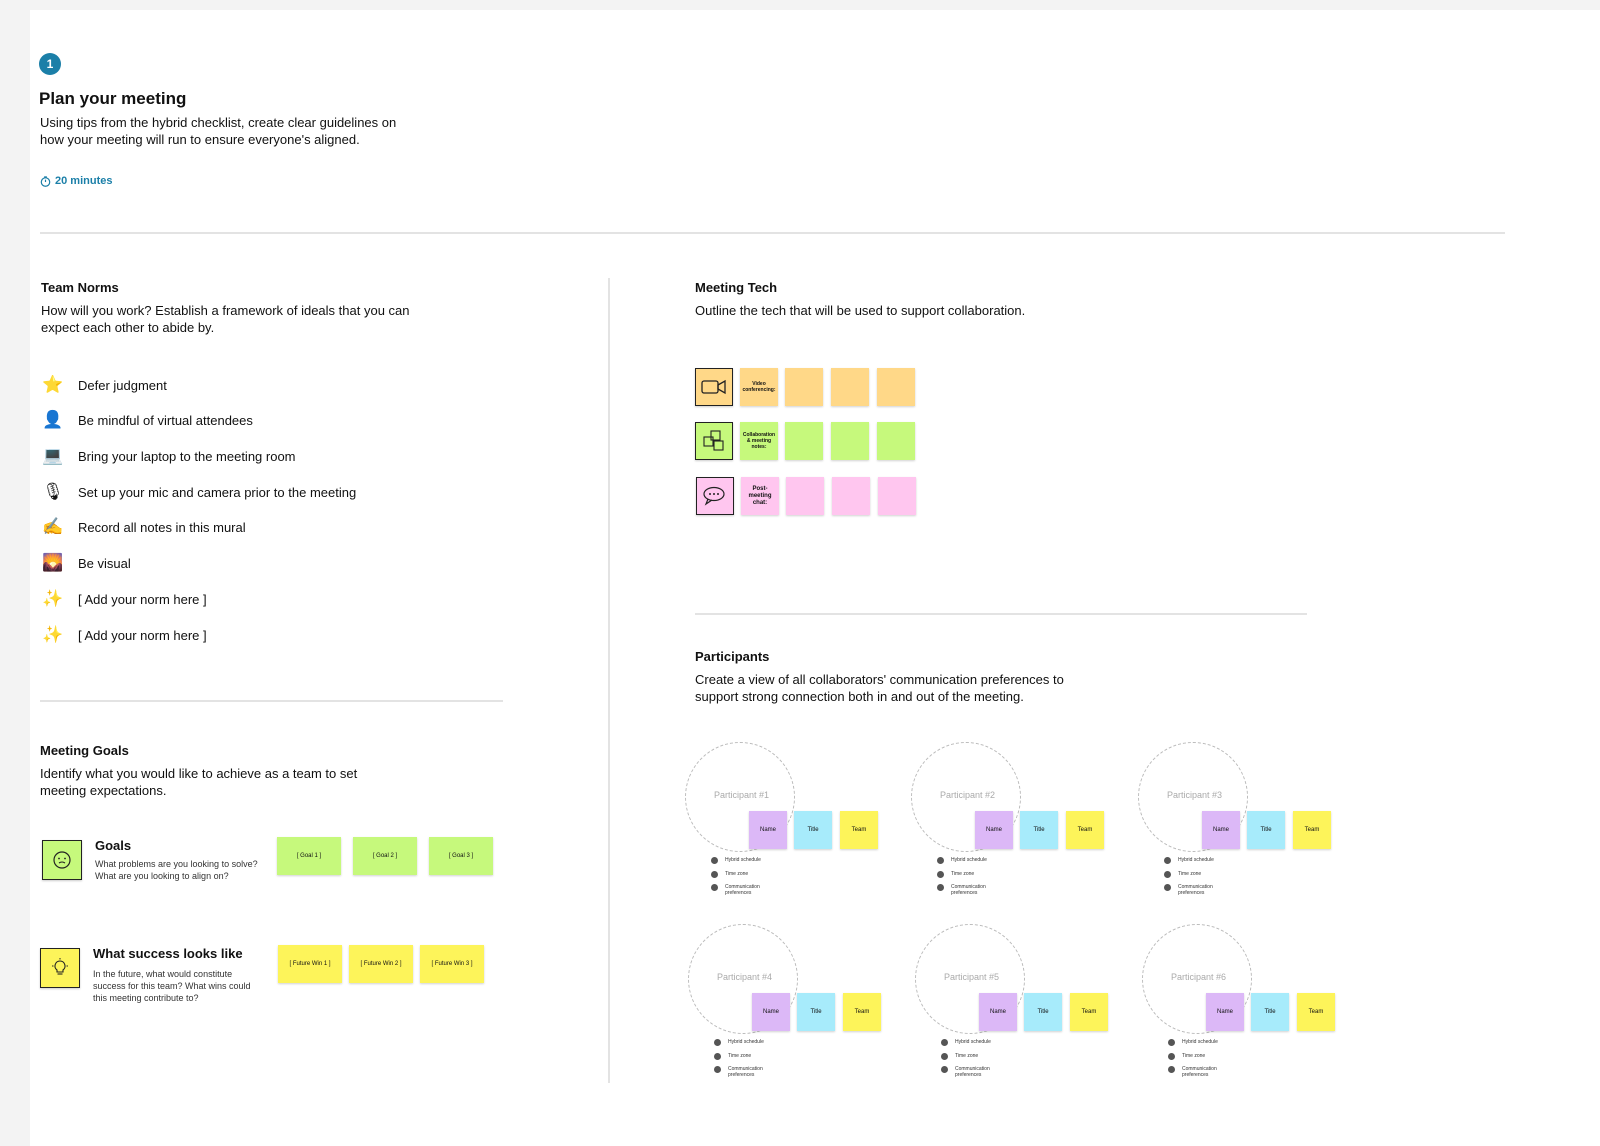 This screenshot has width=1600, height=1146. Describe the element at coordinates (165, 420) in the screenshot. I see `norm-label: Be mindful of virtual attendees` at that location.